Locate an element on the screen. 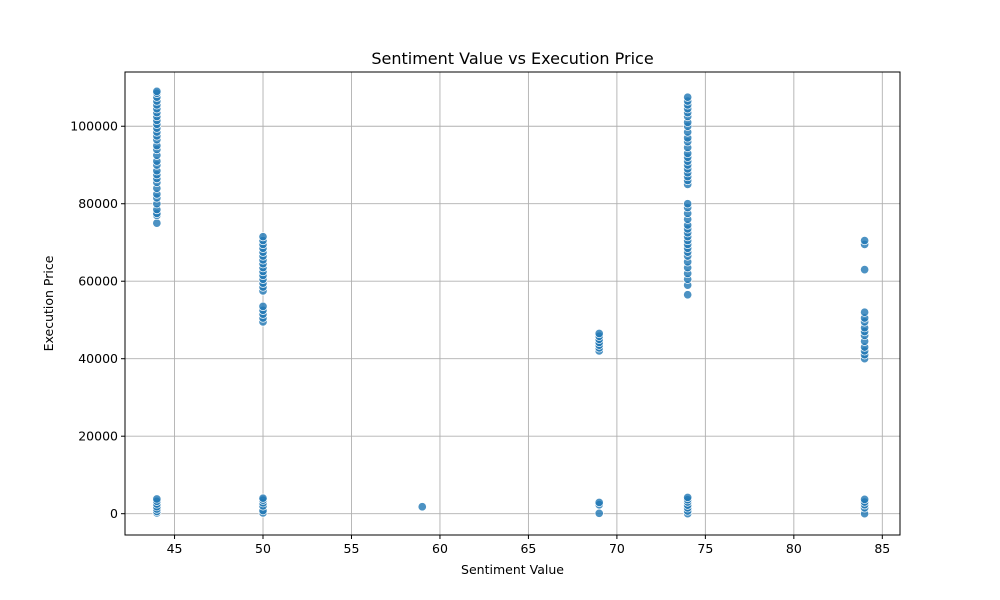 This screenshot has width=1000, height=600. y-tick-label: 80000 is located at coordinates (98, 203).